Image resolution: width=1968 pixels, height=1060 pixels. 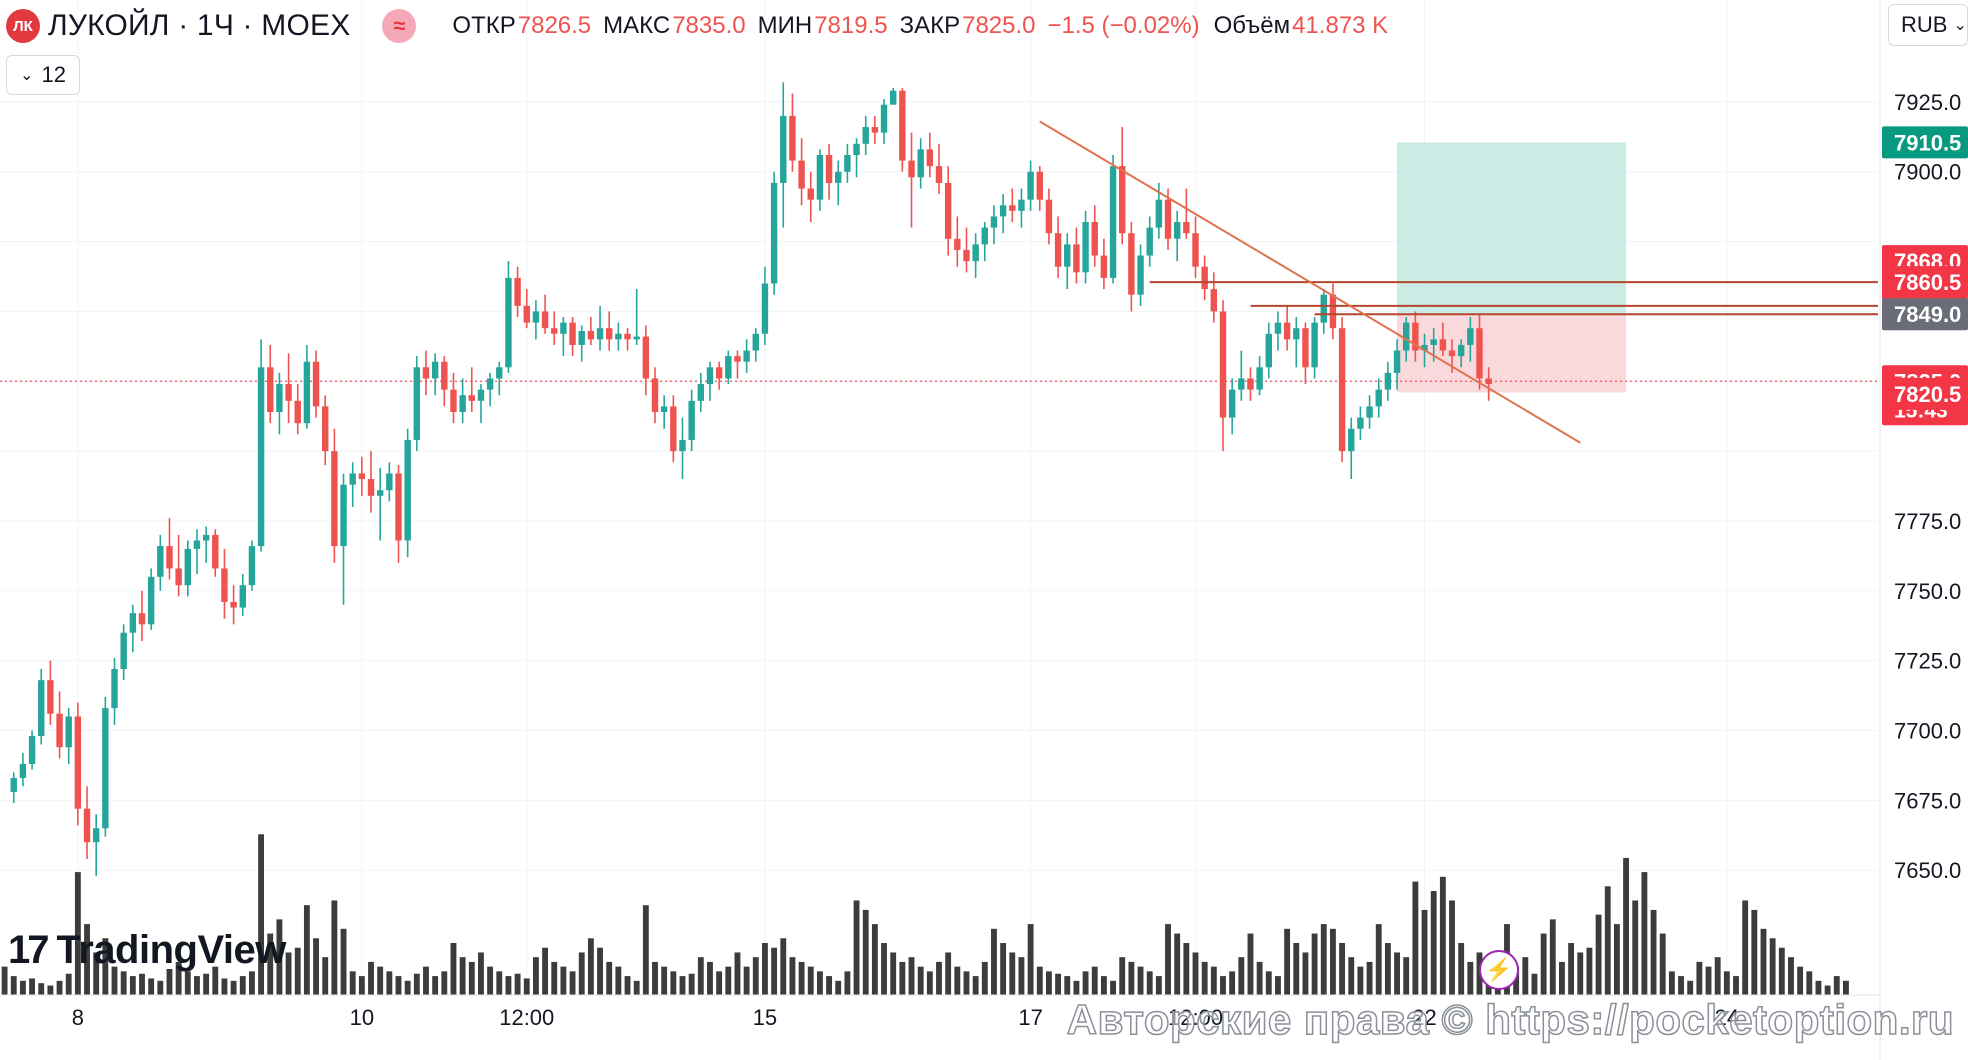 I want to click on chevron-down-icon: ⌄, so click(x=27, y=75).